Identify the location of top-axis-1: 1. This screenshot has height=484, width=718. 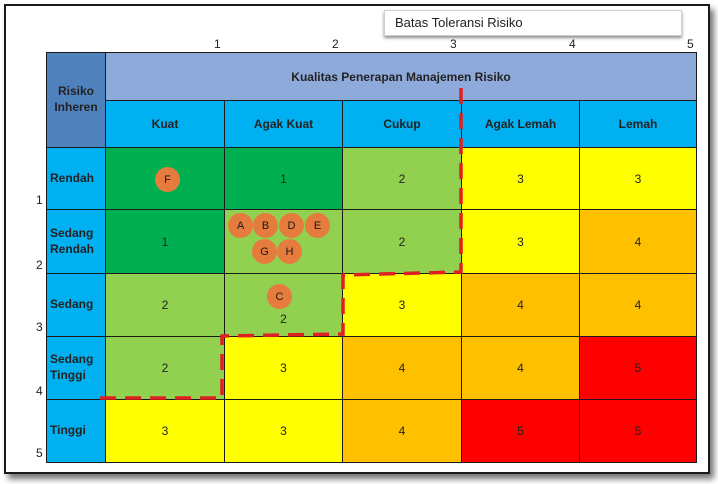
(217, 44).